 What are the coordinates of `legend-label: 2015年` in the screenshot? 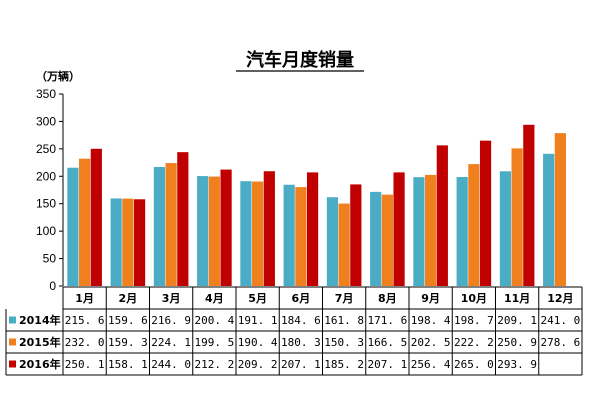 It's located at (40, 342).